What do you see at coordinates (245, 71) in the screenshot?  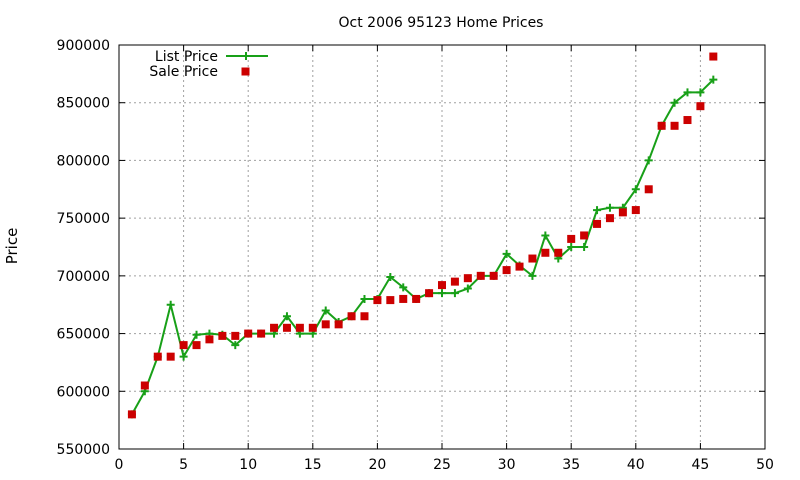 I see `legend-marker-sale-price` at bounding box center [245, 71].